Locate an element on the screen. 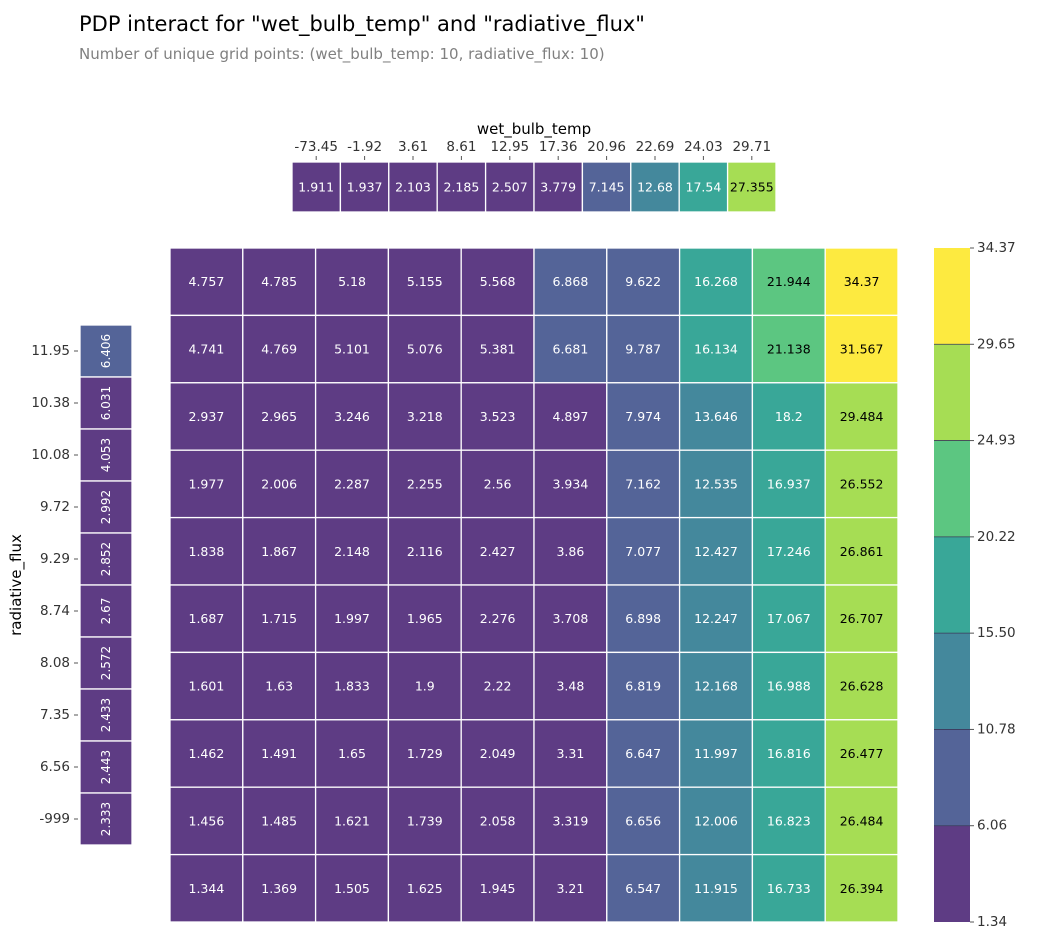 This screenshot has height=937, width=1040. heatmap-cell-label: 17.067 is located at coordinates (789, 618).